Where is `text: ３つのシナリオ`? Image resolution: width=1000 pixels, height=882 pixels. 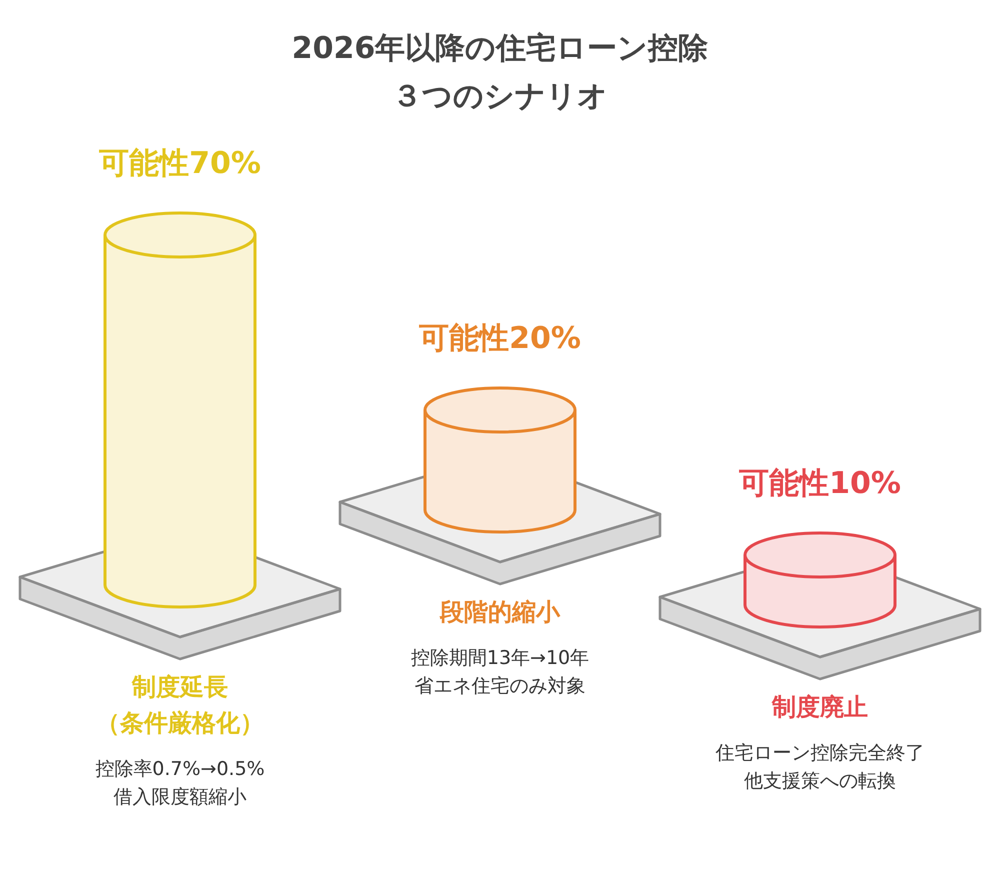 text: ３つのシナリオ is located at coordinates (500, 96).